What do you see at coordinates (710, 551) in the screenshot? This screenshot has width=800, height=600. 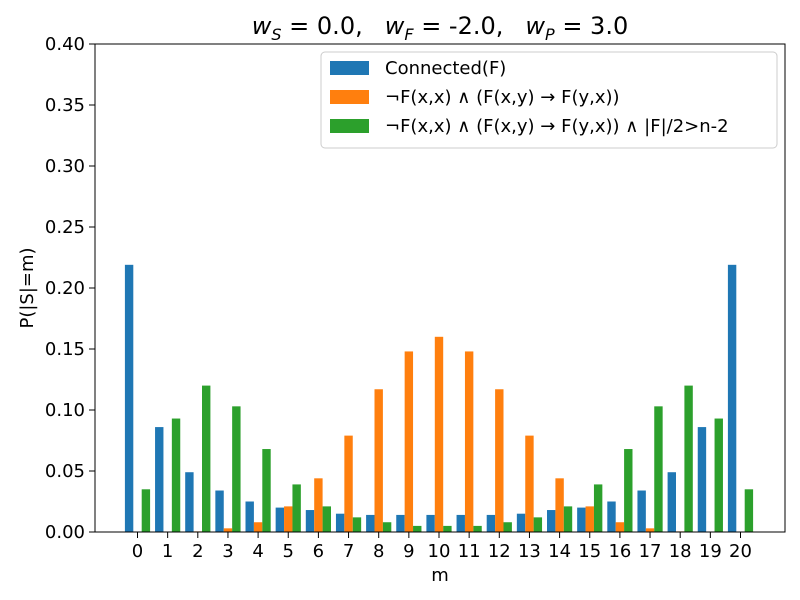 I see `x-tick-label: 19` at bounding box center [710, 551].